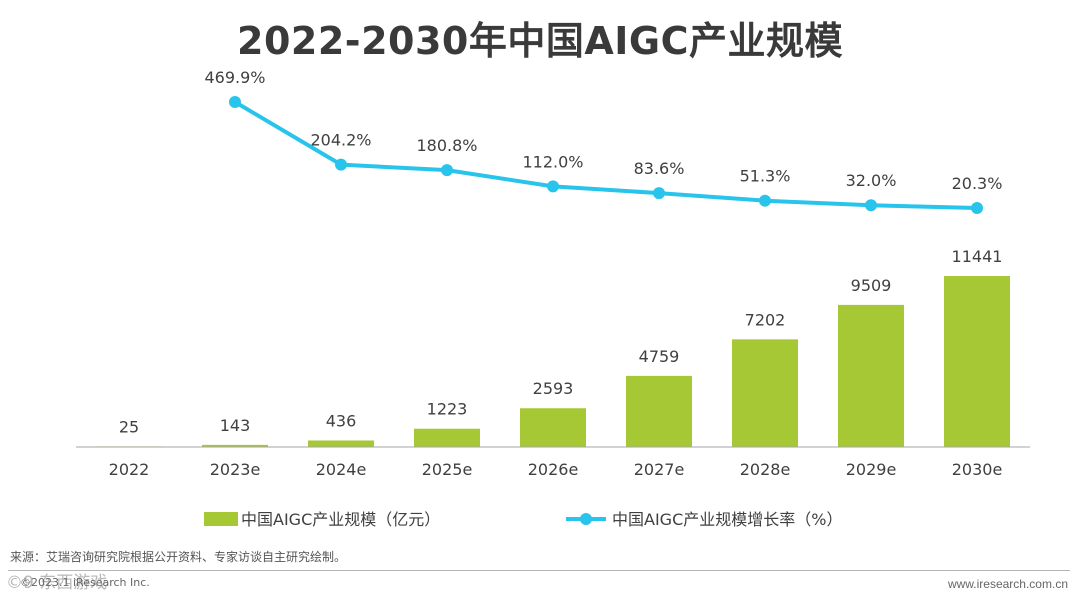 The image size is (1080, 598). I want to click on x-tick-2023e: 2023e, so click(235, 469).